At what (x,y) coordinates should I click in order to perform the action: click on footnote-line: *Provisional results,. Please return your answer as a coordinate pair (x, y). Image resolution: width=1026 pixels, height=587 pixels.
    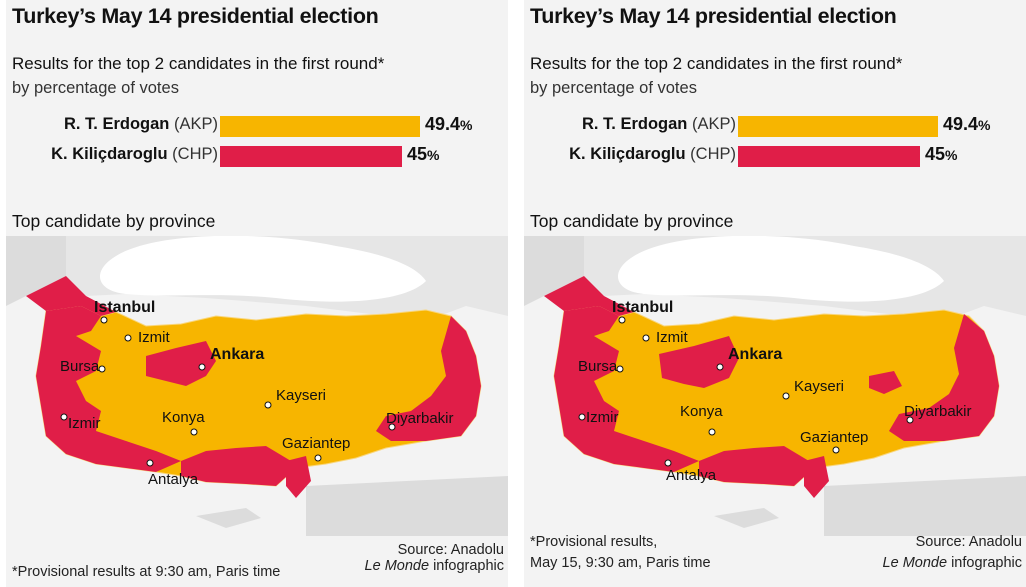
    Looking at the image, I should click on (594, 542).